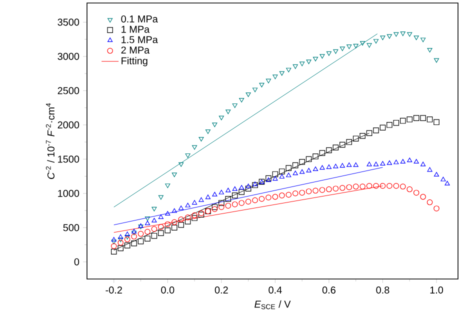 This screenshot has height=336, width=470. I want to click on y-tick-label: 500, so click(71, 228).